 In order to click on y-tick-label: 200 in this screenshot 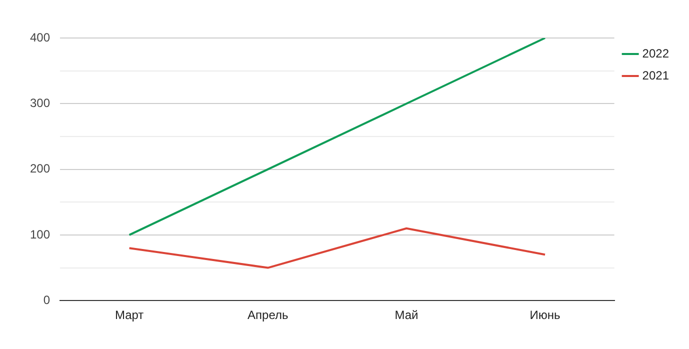, I will do `click(40, 169)`.